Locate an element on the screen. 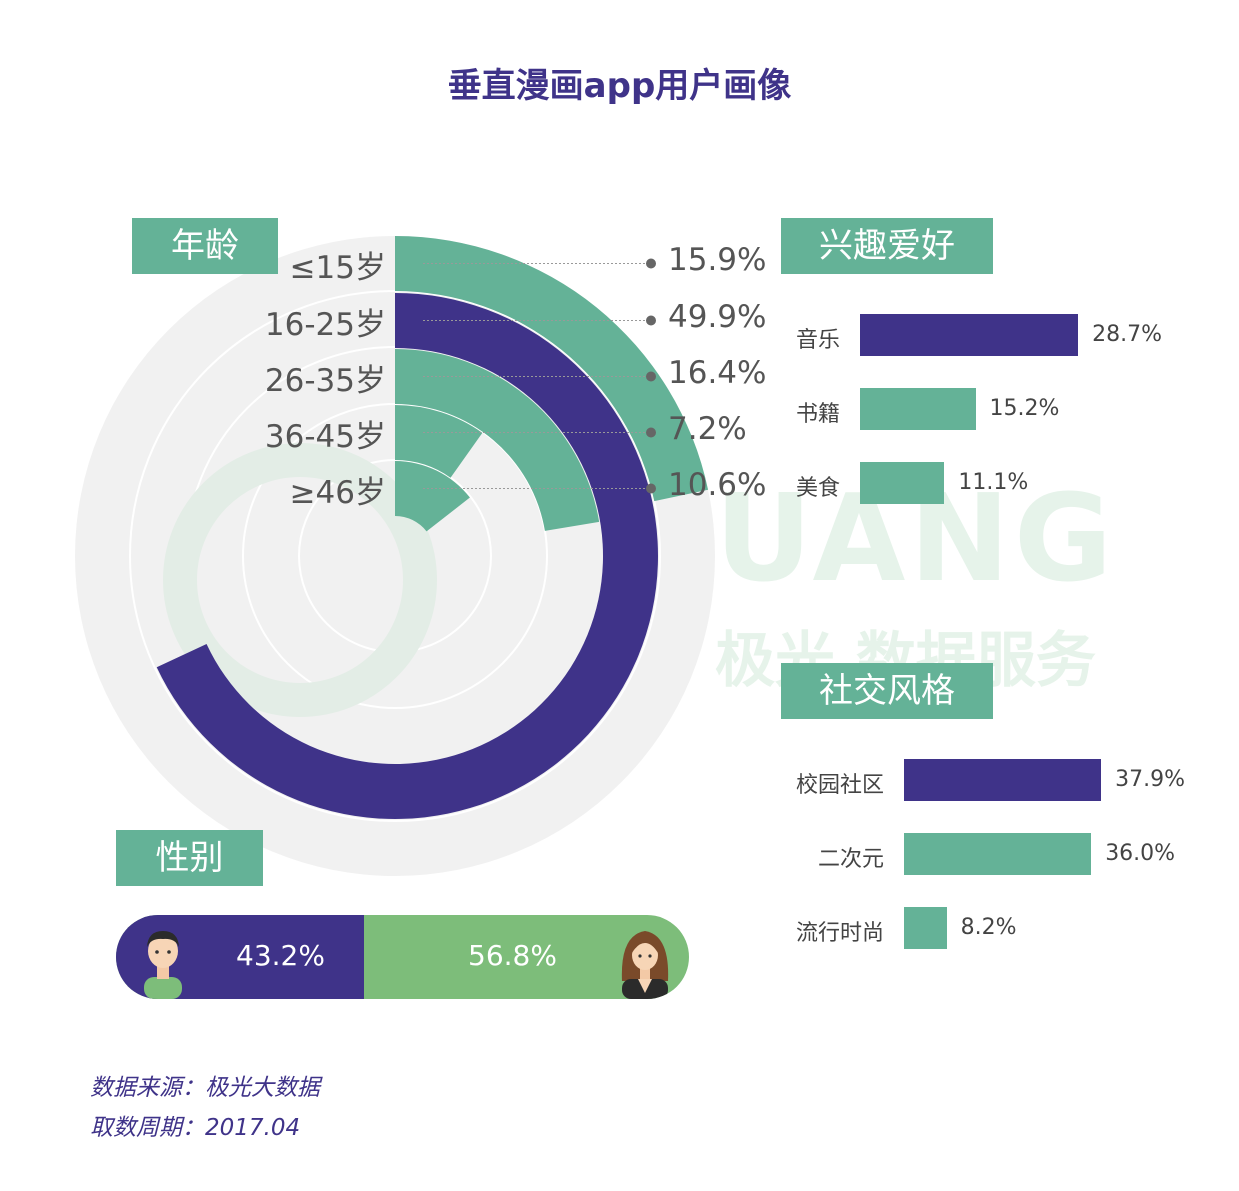 This screenshot has height=1191, width=1239. watermark-logo-ring is located at coordinates (300, 580).